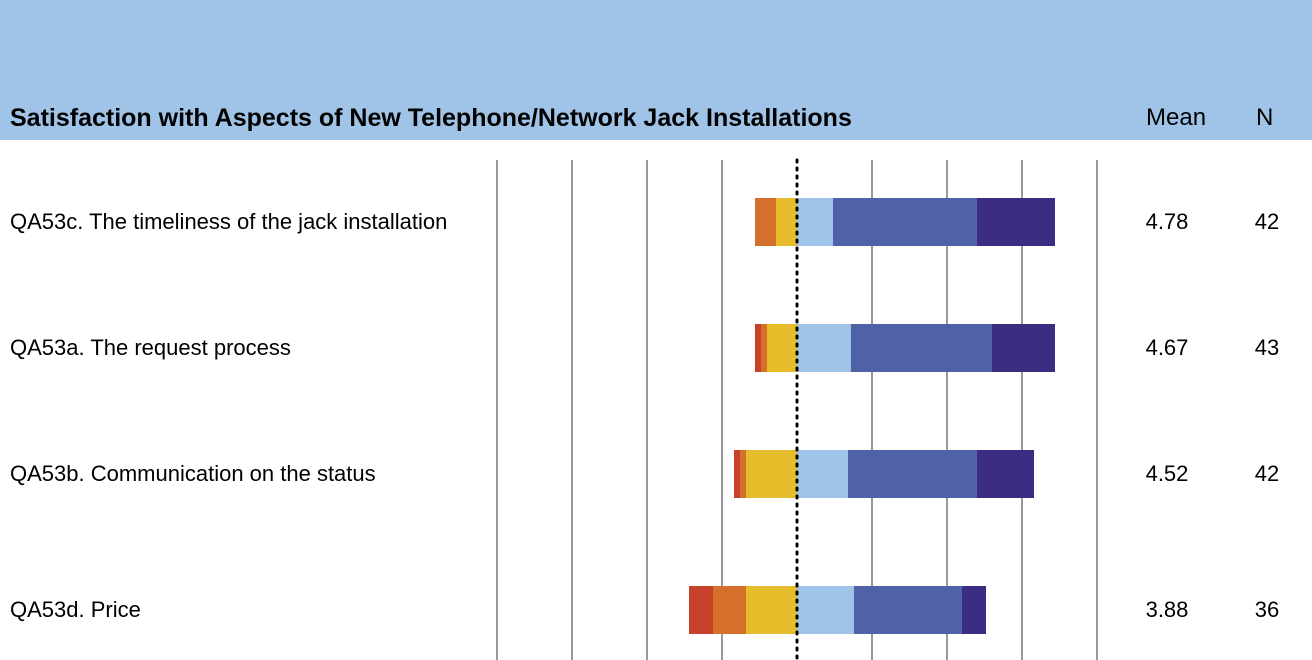 The image size is (1312, 660). What do you see at coordinates (1167, 347) in the screenshot?
I see `mean-value: 4.67` at bounding box center [1167, 347].